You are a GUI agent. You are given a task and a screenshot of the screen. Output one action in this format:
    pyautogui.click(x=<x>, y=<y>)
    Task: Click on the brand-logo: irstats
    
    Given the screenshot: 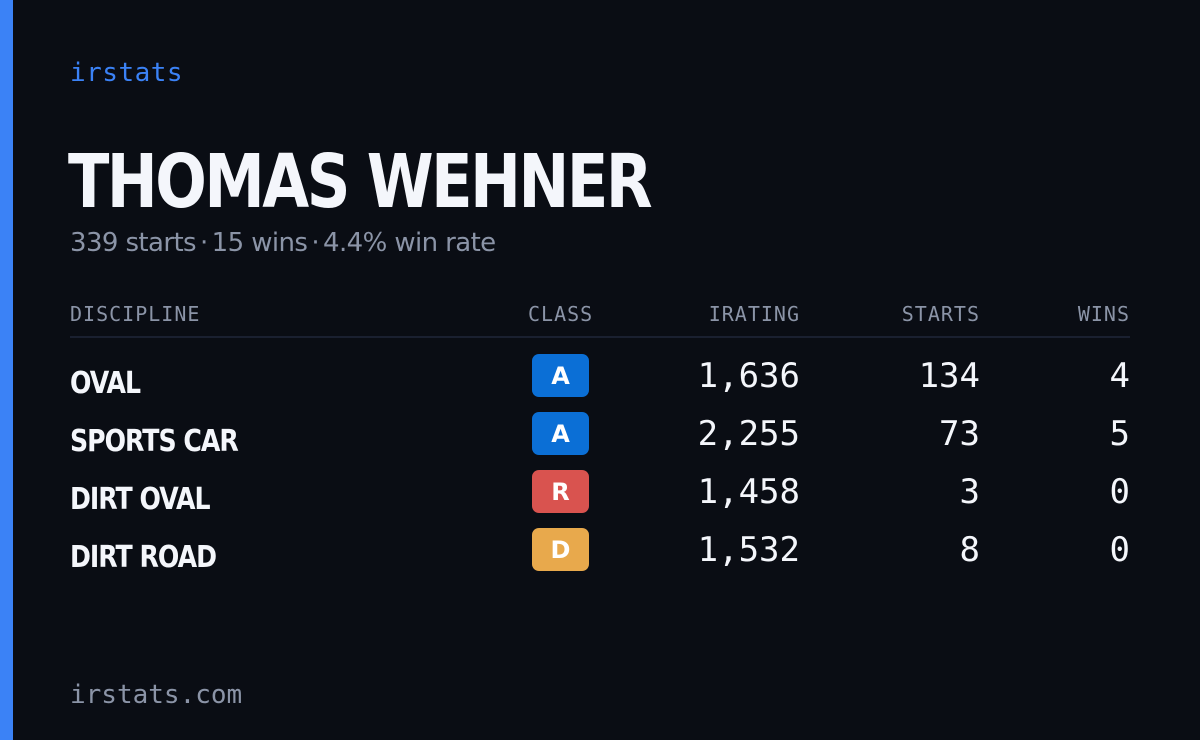 What is the action you would take?
    pyautogui.click(x=127, y=73)
    